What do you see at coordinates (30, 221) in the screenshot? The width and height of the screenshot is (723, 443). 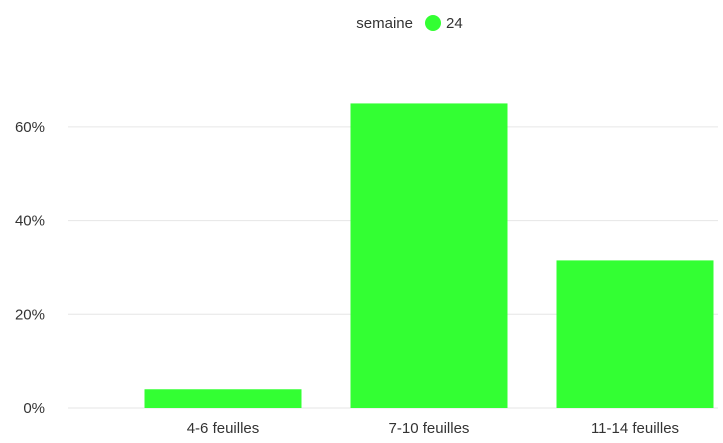 I see `y-tick-label: 40%` at bounding box center [30, 221].